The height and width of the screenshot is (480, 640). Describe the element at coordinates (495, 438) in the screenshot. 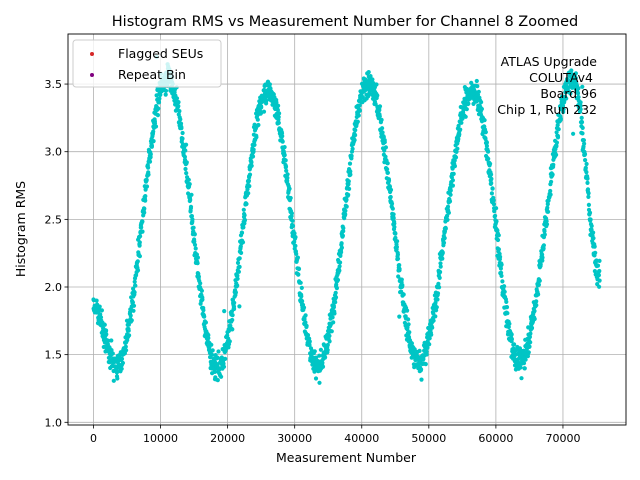

I see `x-tick-label: 60000` at that location.